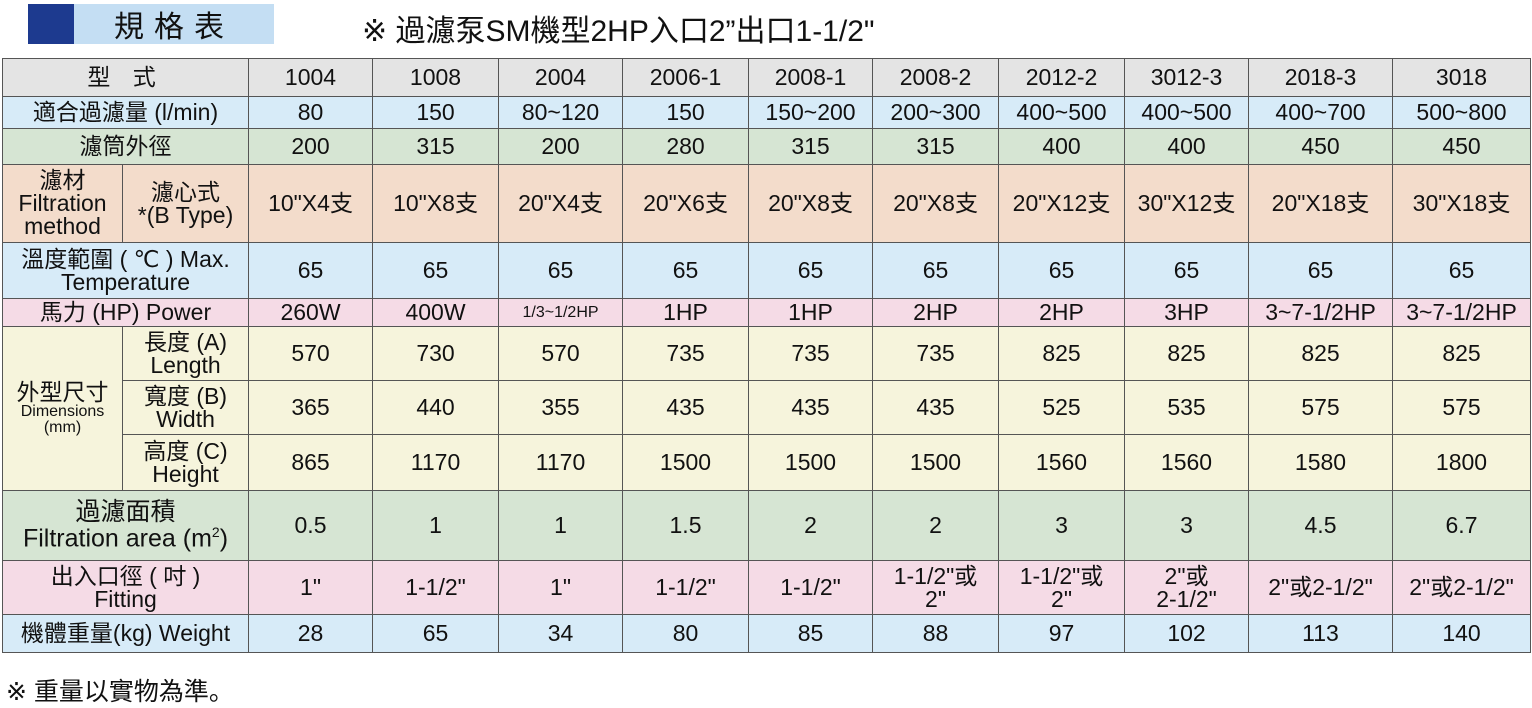 The width and height of the screenshot is (1532, 708). I want to click on value-cell: 1HP, so click(811, 312).